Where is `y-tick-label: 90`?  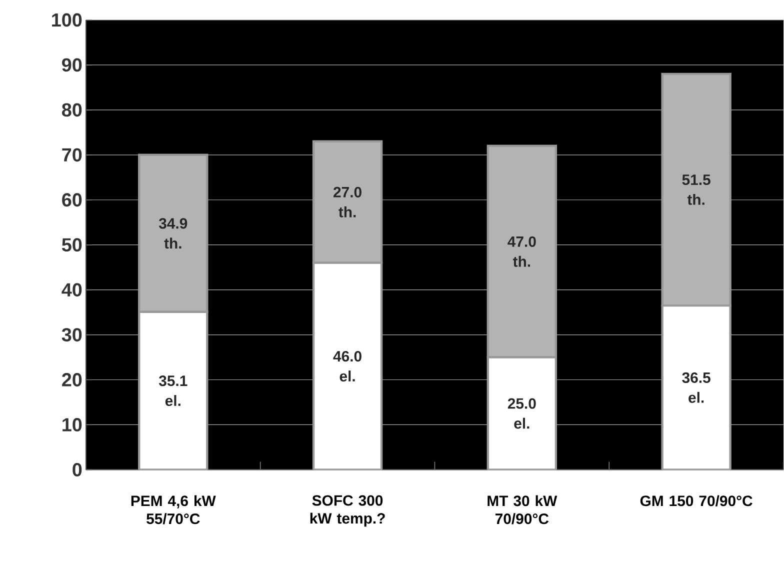
y-tick-label: 90 is located at coordinates (72, 65).